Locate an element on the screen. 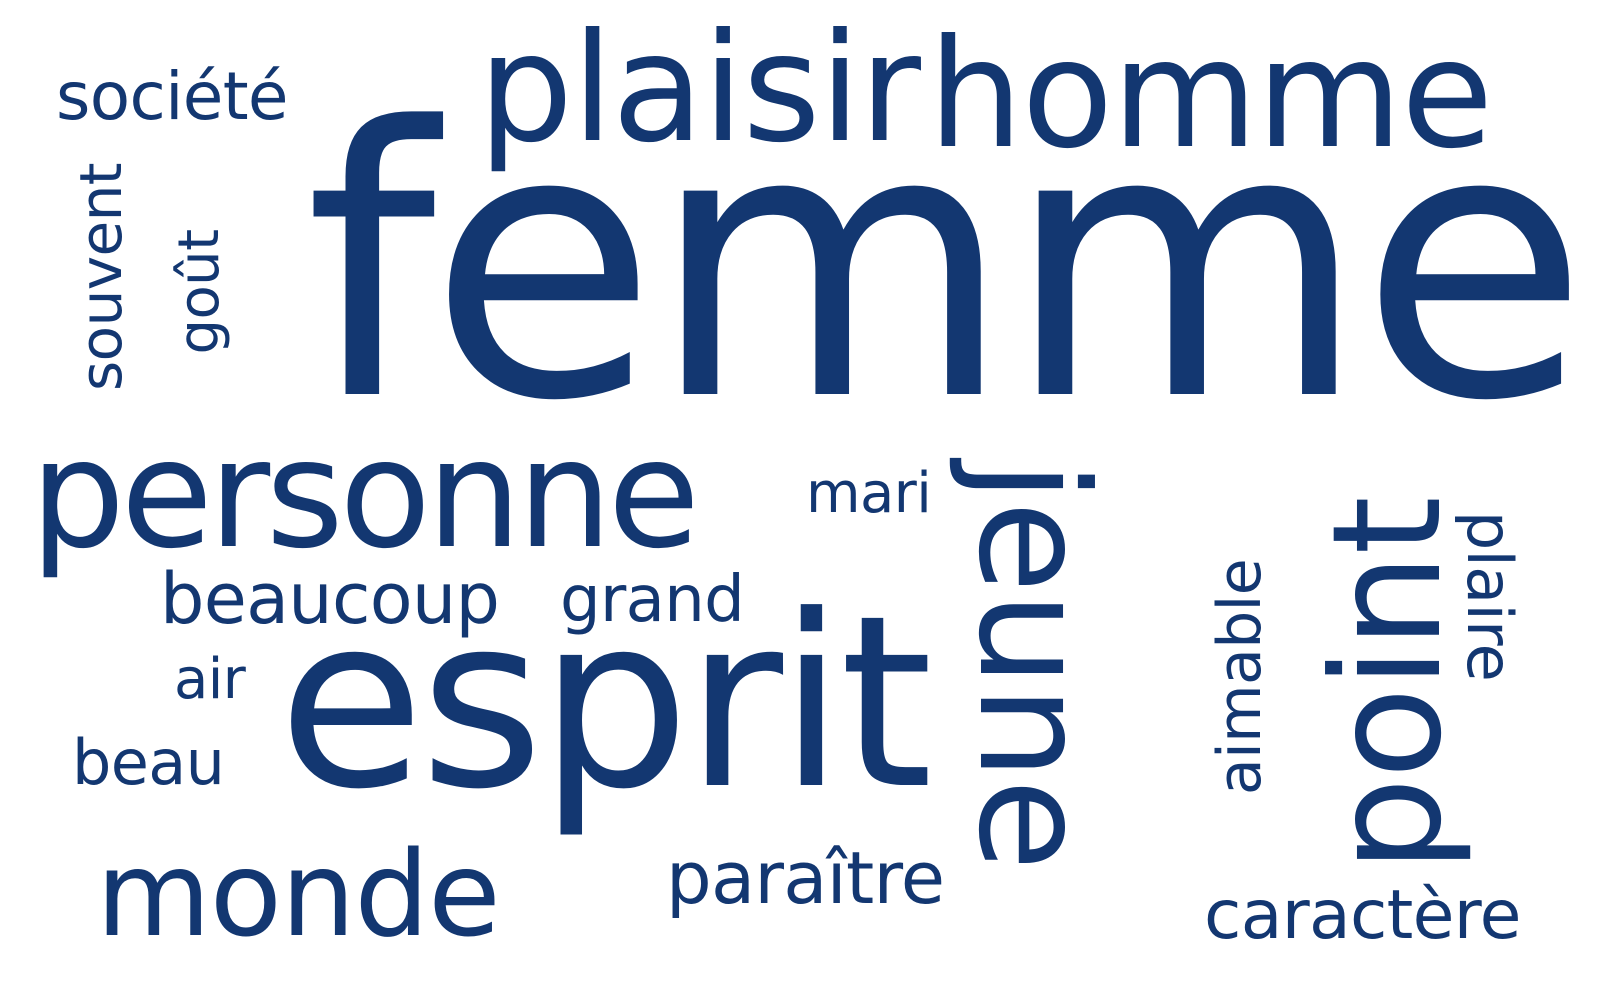 Image resolution: width=1600 pixels, height=1000 pixels. word-gout: goût is located at coordinates (199, 292).